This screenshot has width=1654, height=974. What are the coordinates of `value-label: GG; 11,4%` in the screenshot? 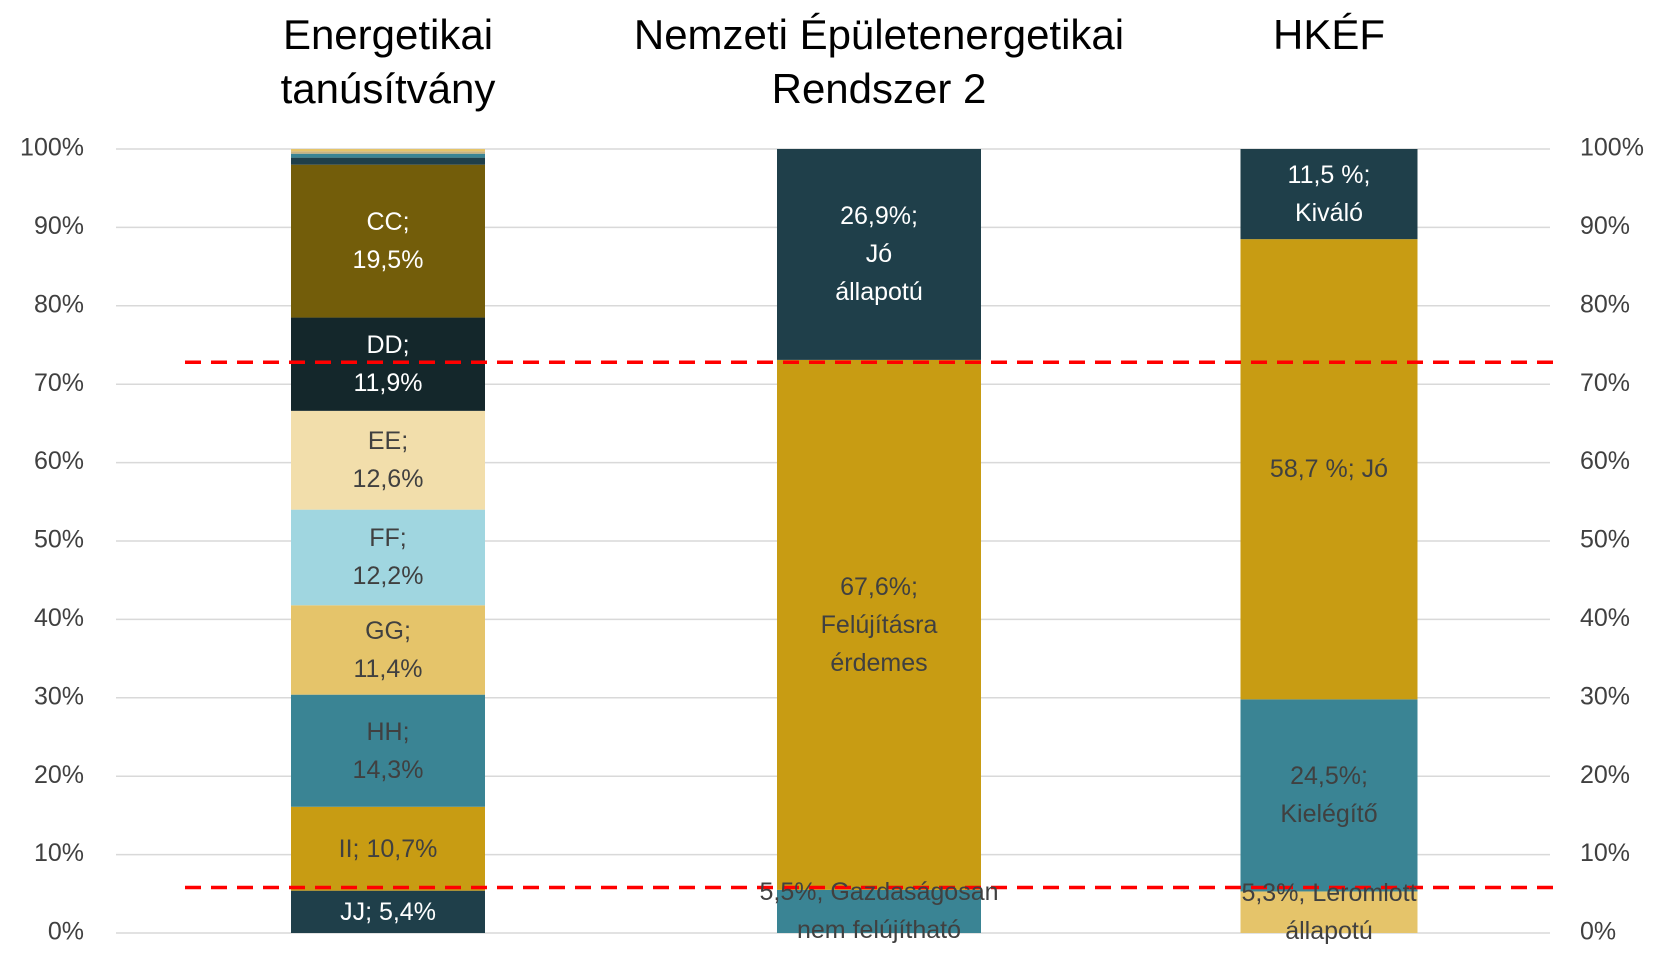 It's located at (388, 649).